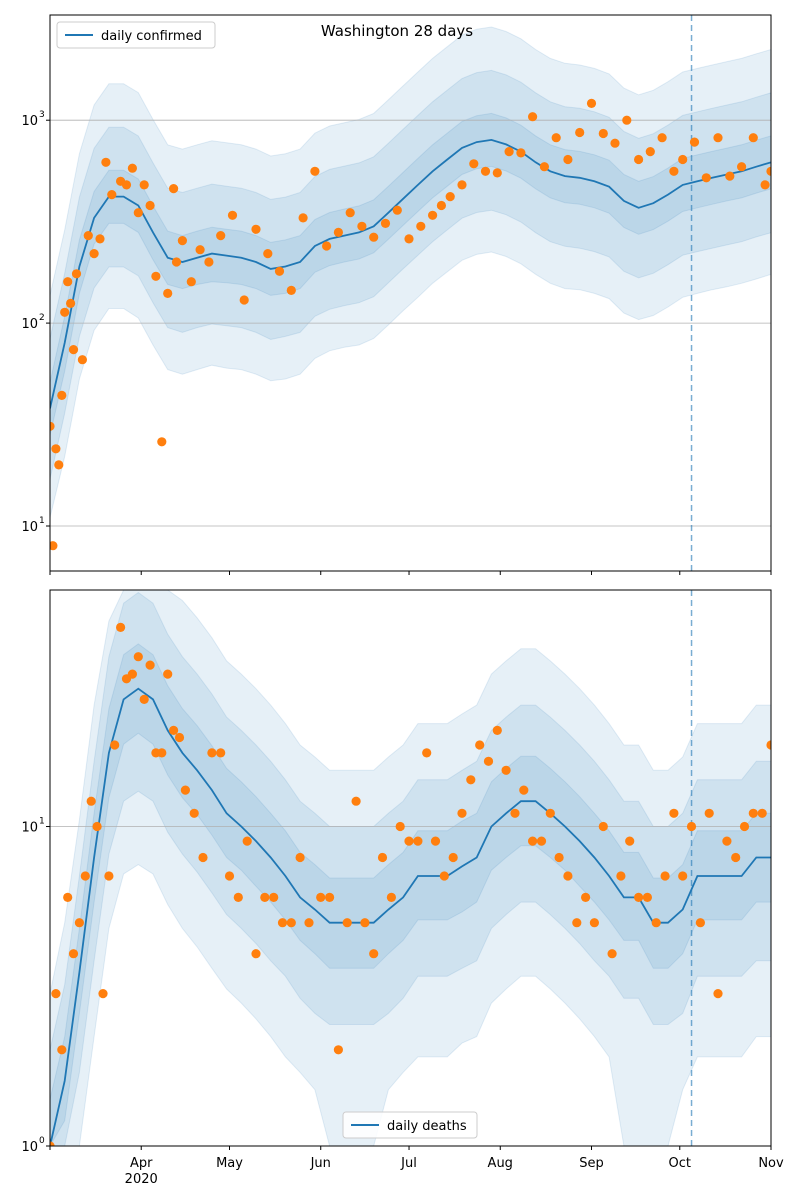 The width and height of the screenshot is (800, 1200). Describe the element at coordinates (427, 1126) in the screenshot. I see `legend-label: daily deaths` at that location.